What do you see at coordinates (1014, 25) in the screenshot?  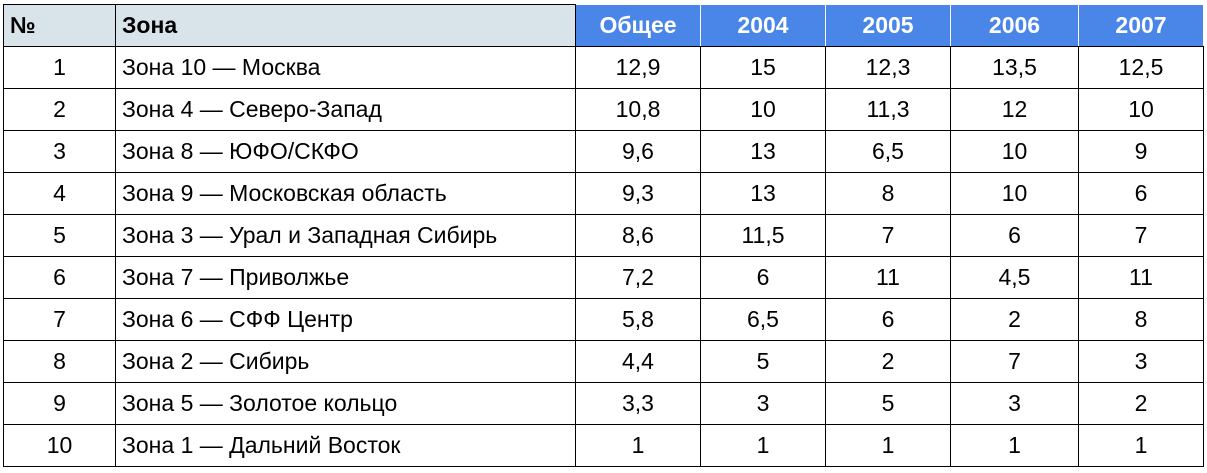 I see `header-cell: 2006` at bounding box center [1014, 25].